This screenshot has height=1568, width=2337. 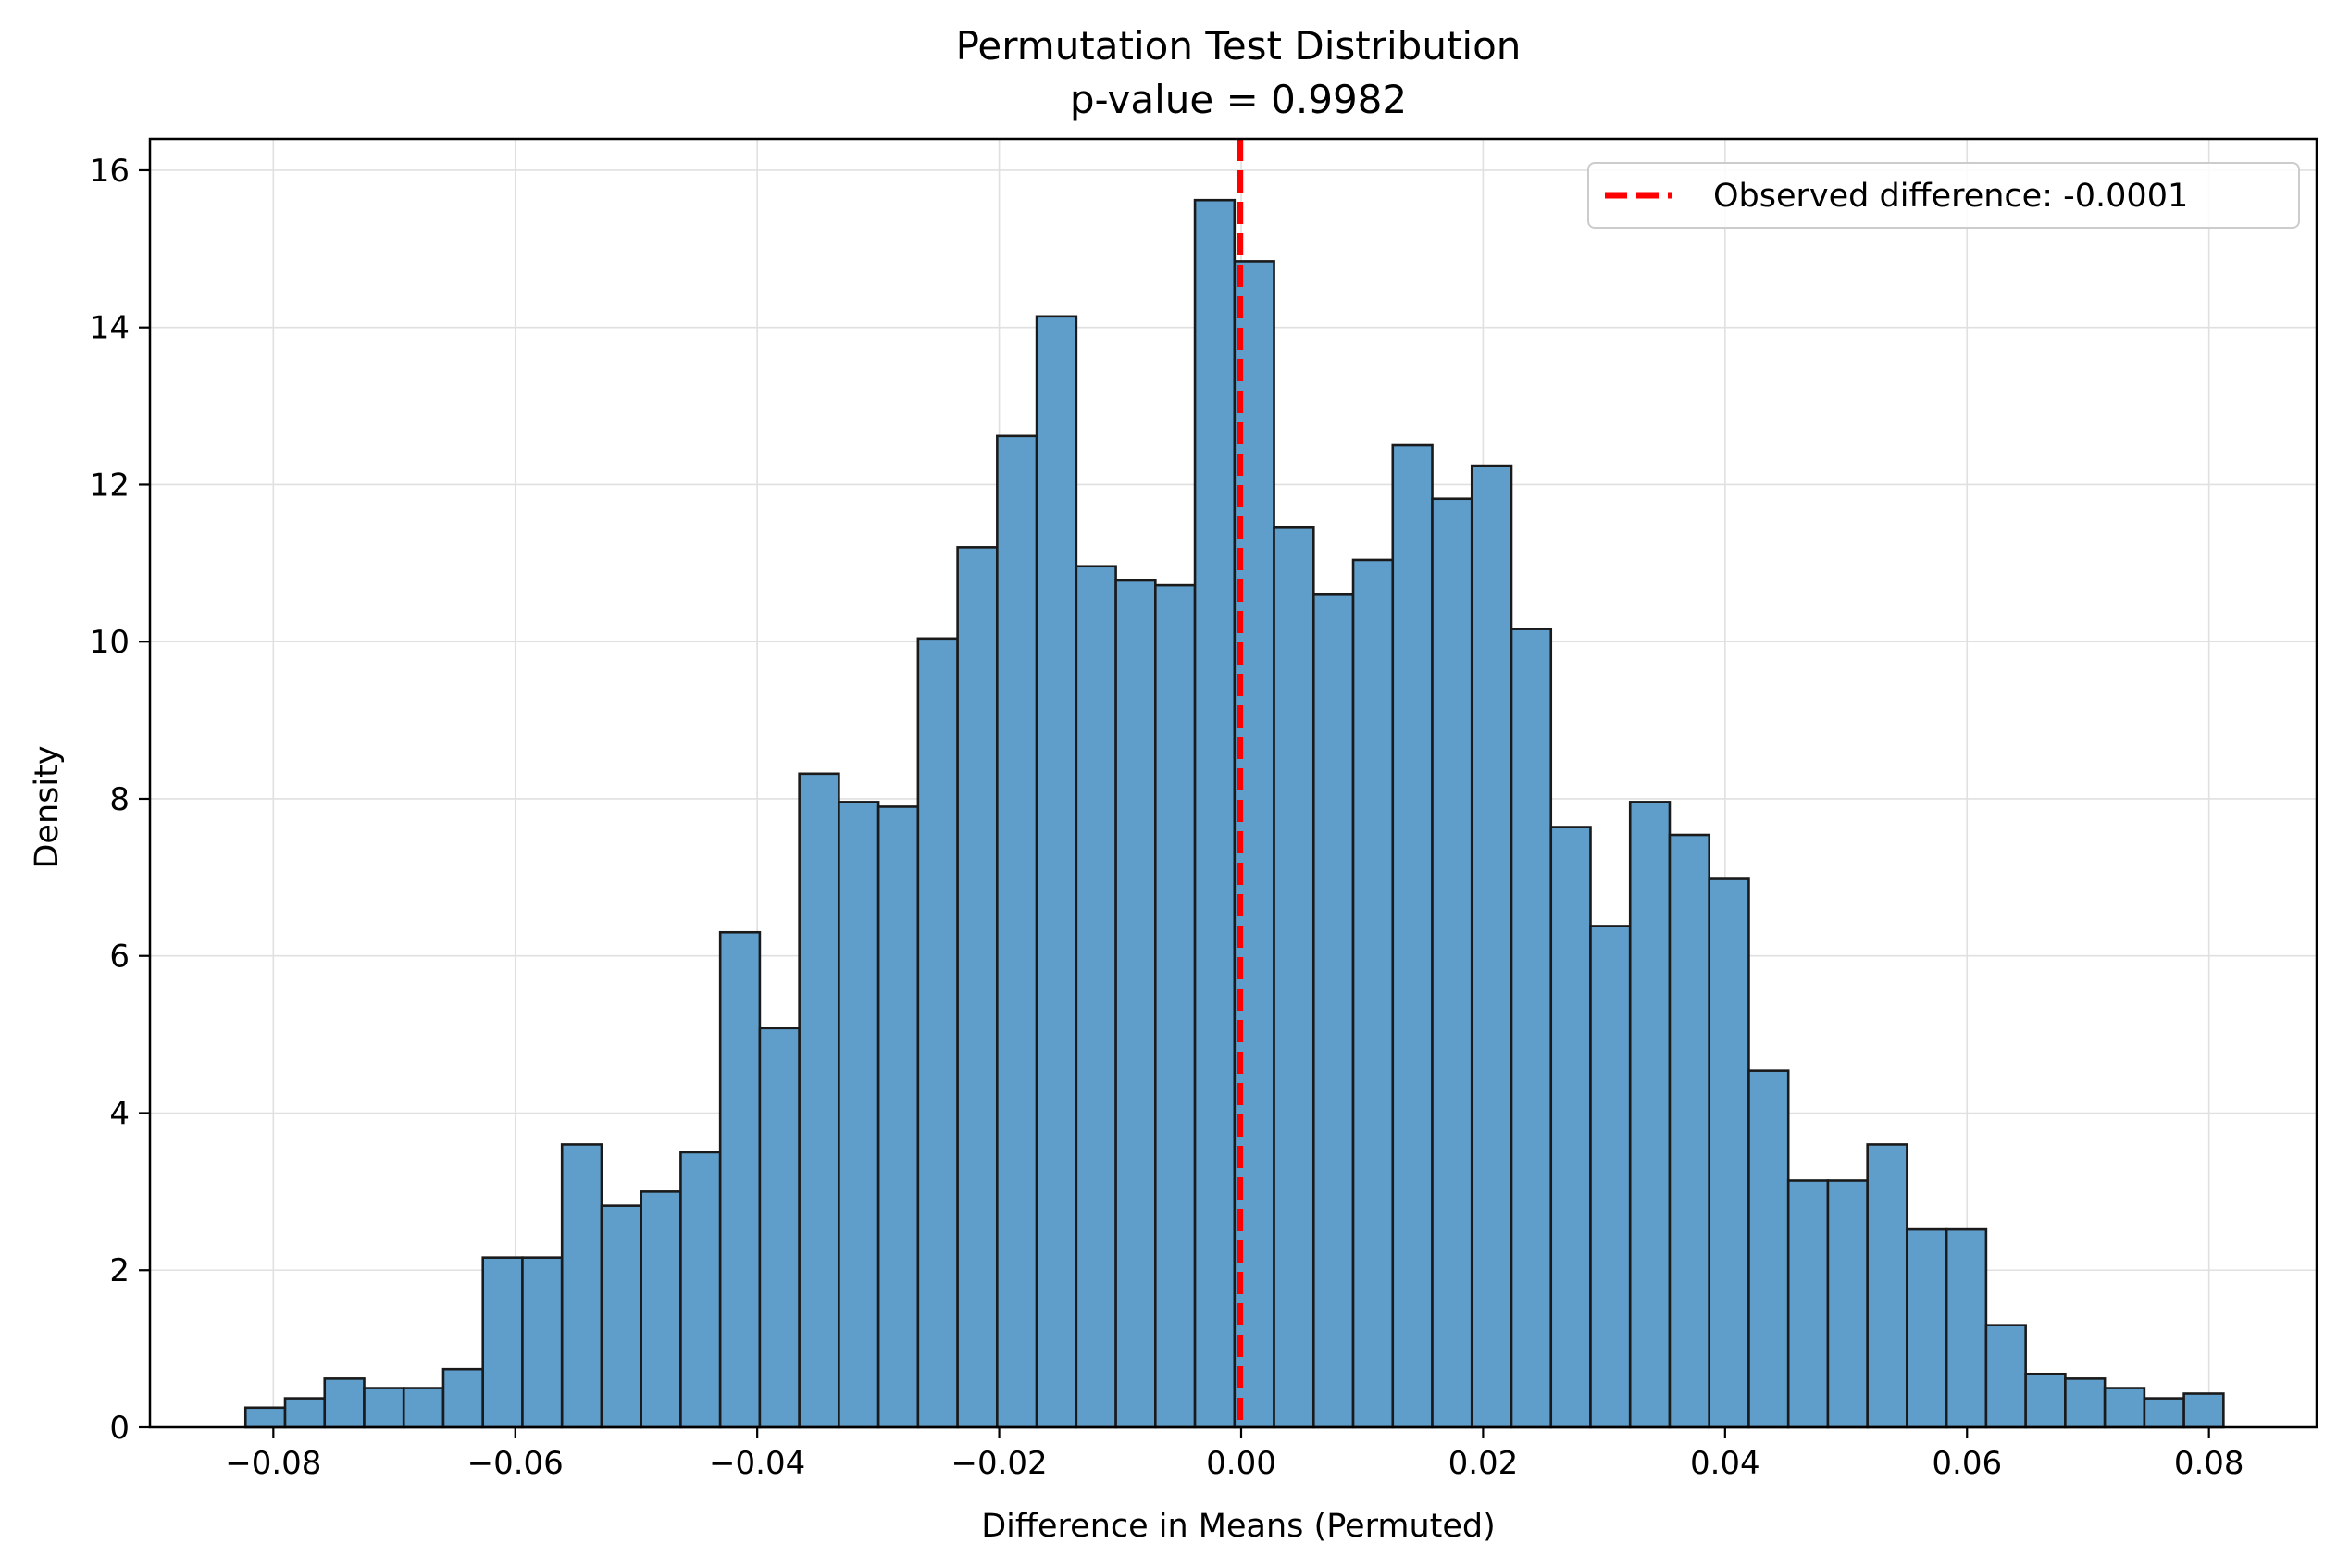 I want to click on legend-label-observed-difference: Observed difference: -0.0001, so click(x=1951, y=196).